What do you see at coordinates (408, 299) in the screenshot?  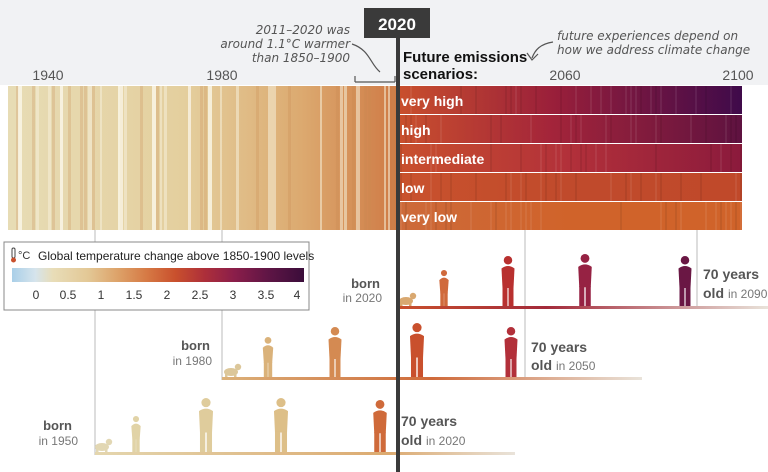 I see `person-baby-gen1` at bounding box center [408, 299].